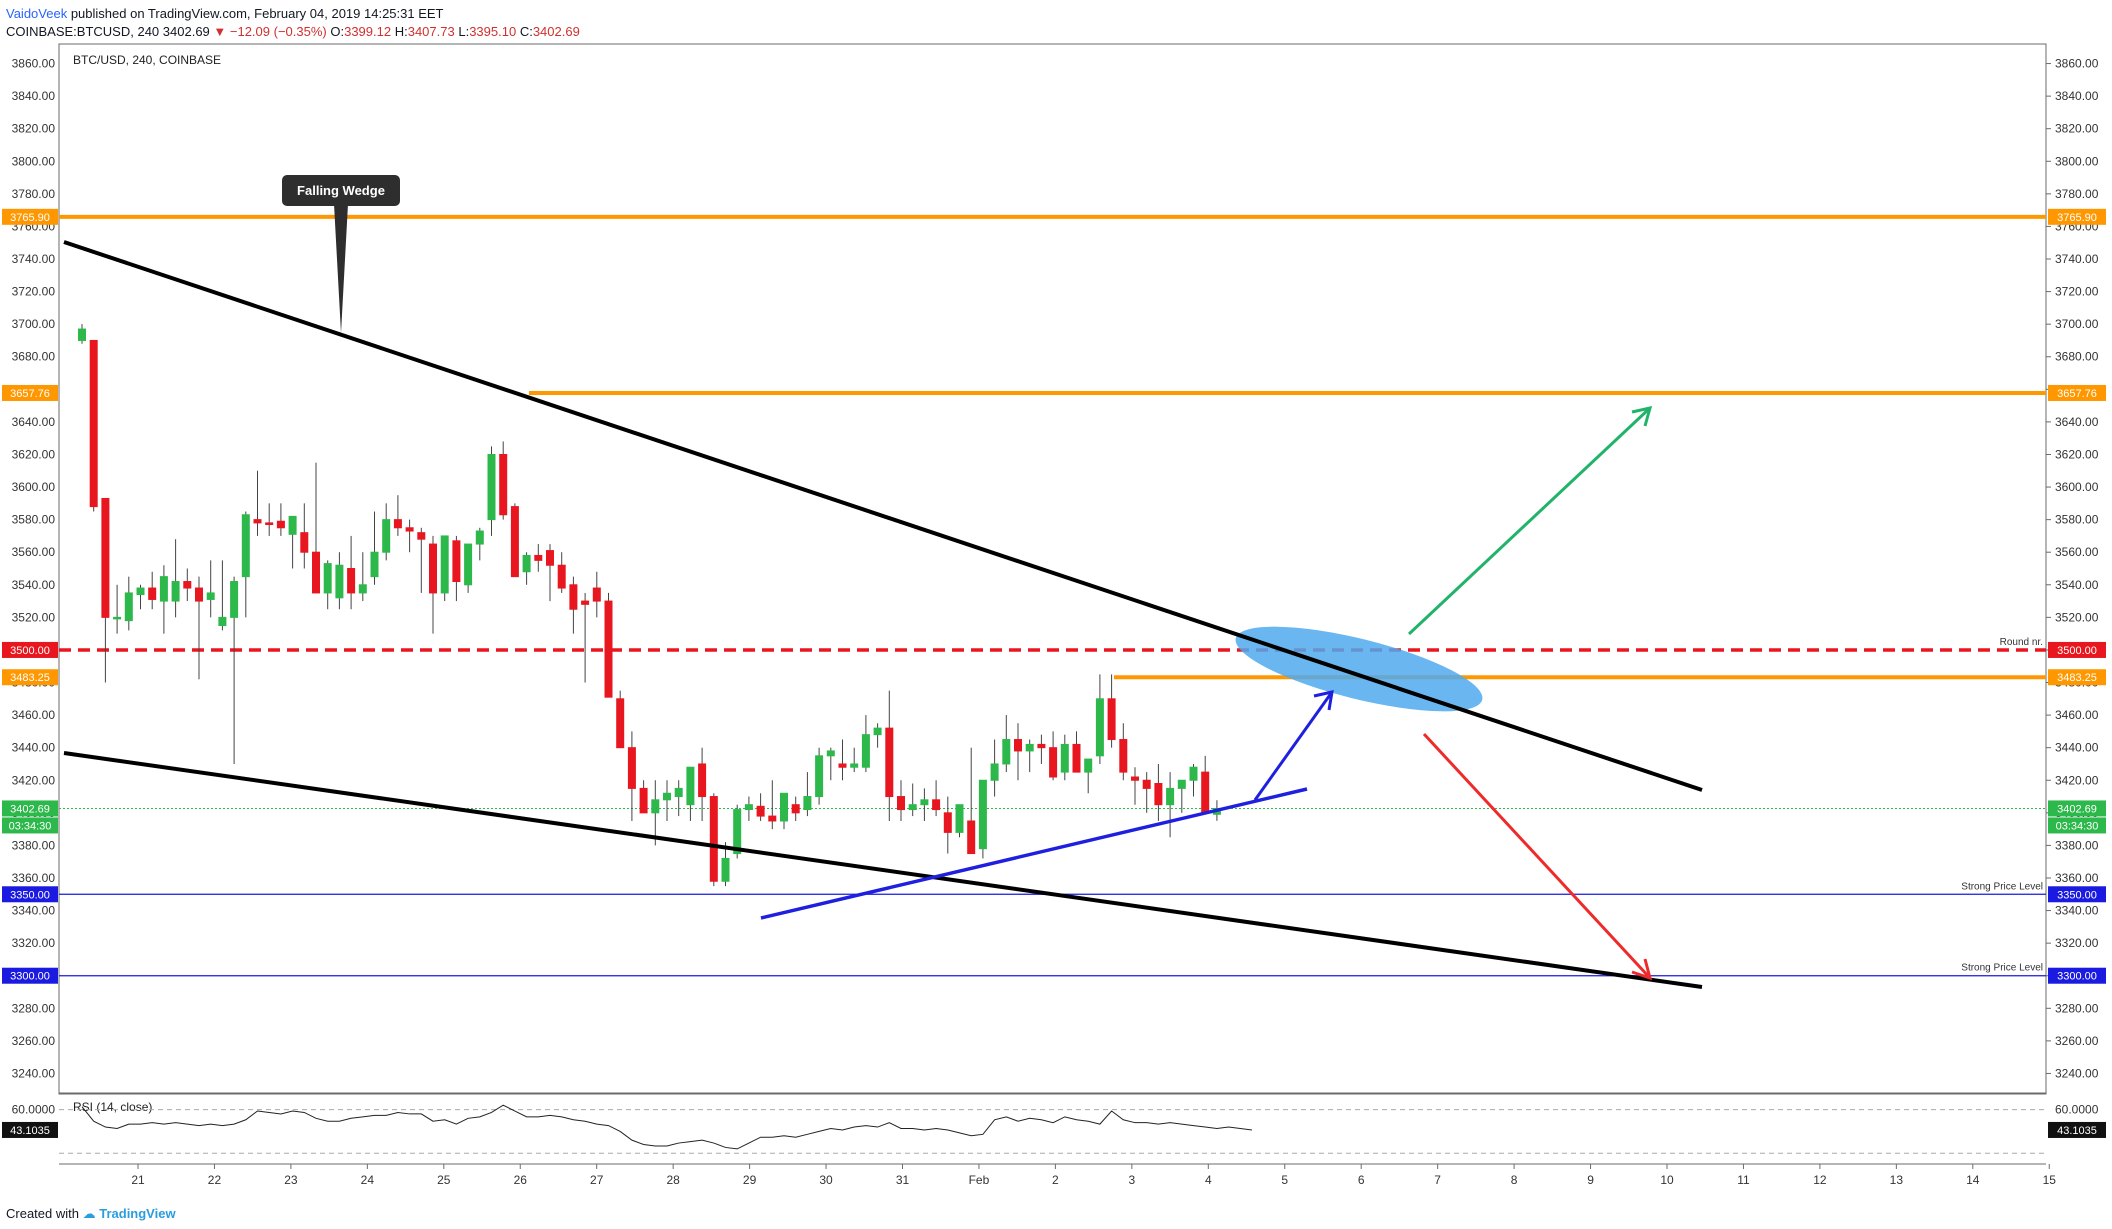 The width and height of the screenshot is (2112, 1229). I want to click on y-tick-label-right: 3720.00, so click(2077, 292).